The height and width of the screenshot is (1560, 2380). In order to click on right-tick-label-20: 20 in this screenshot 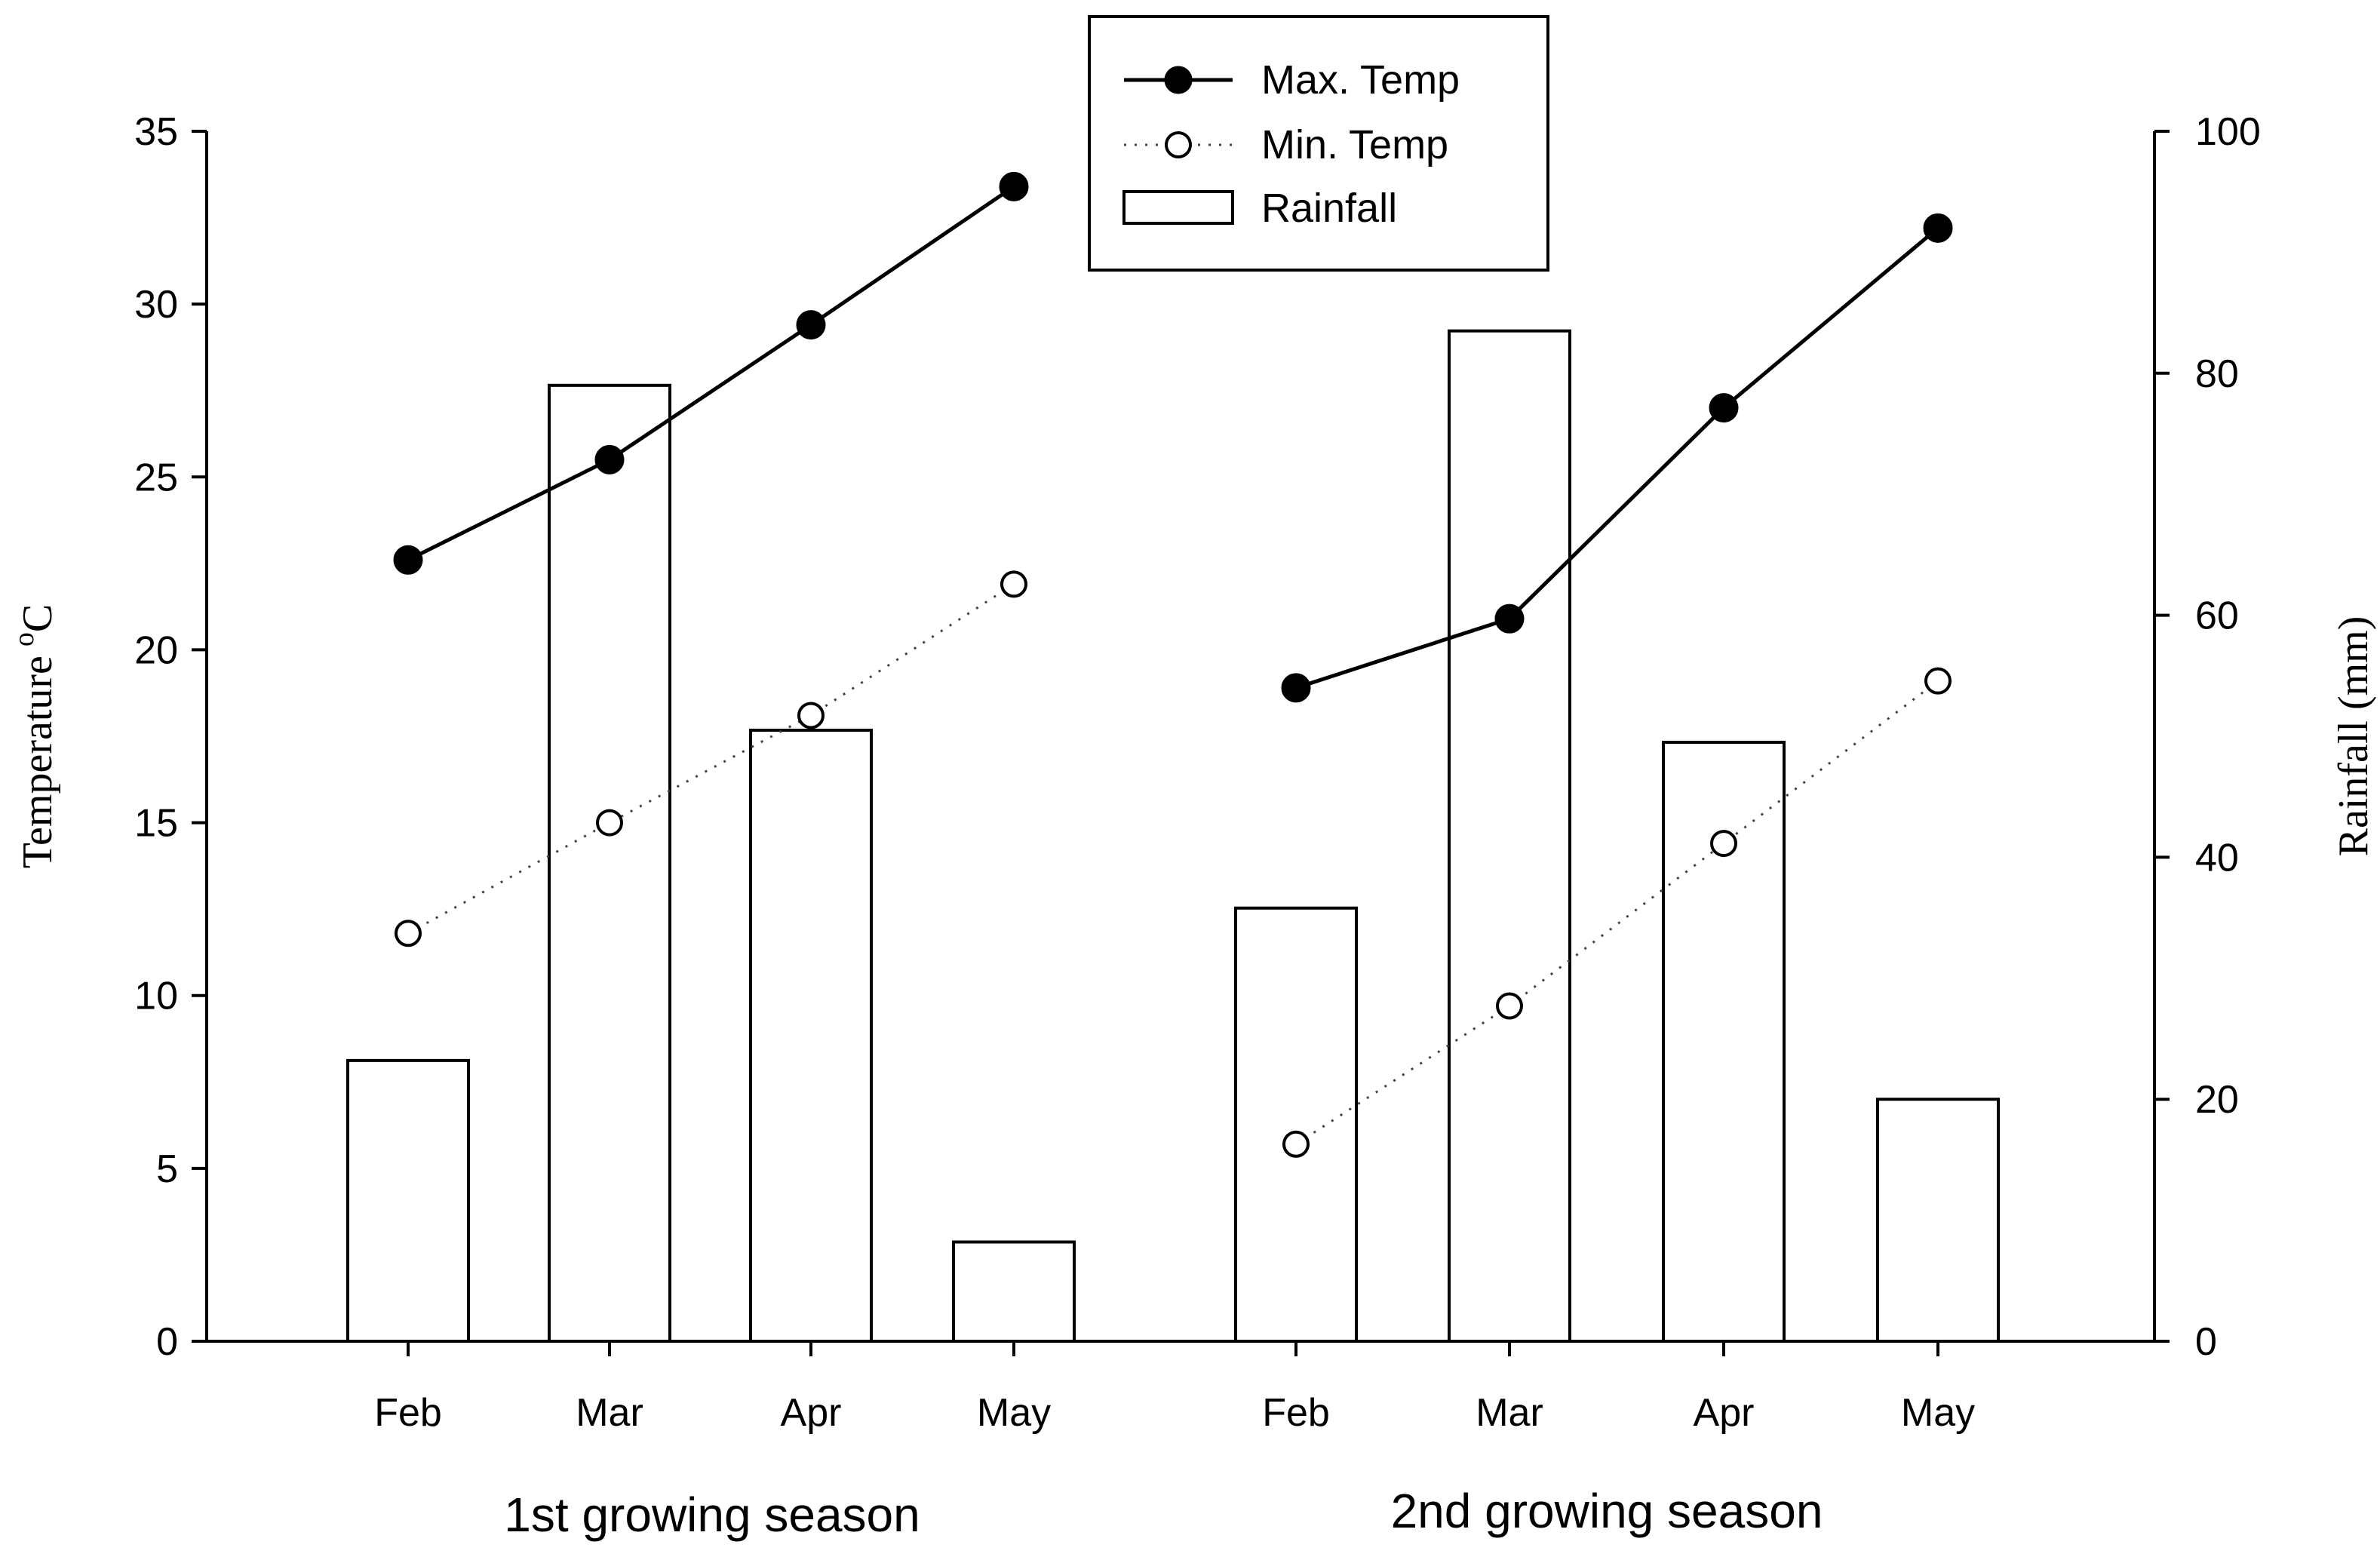, I will do `click(2217, 1100)`.